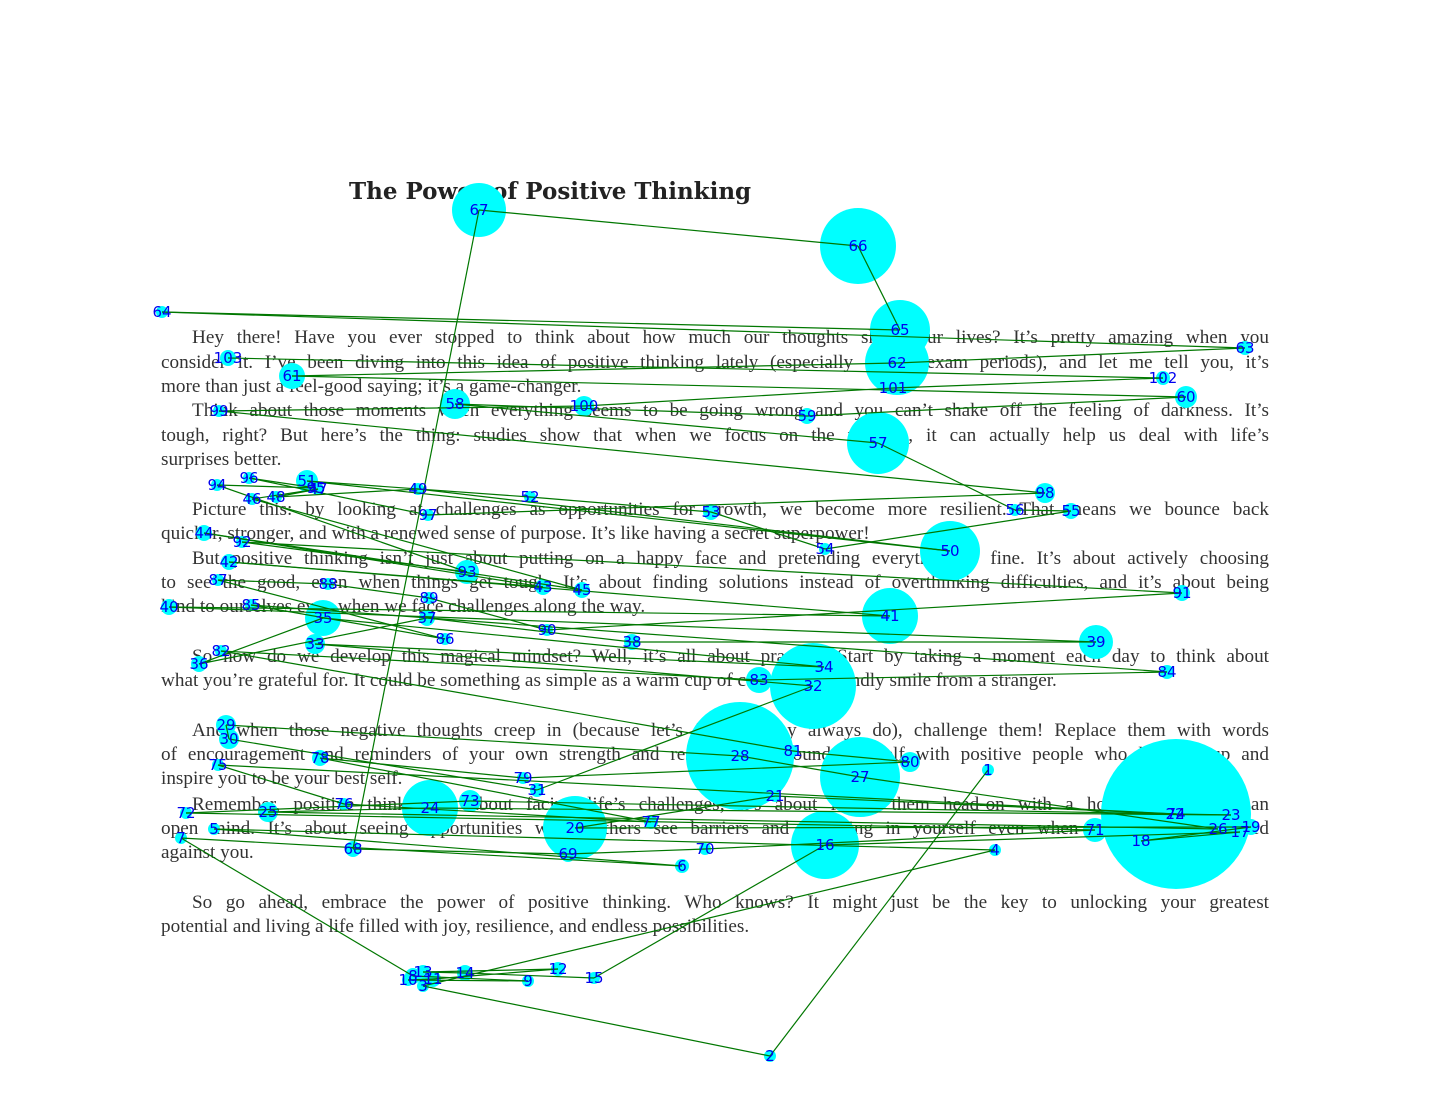 This screenshot has width=1433, height=1108. I want to click on fixation-label: 42, so click(228, 562).